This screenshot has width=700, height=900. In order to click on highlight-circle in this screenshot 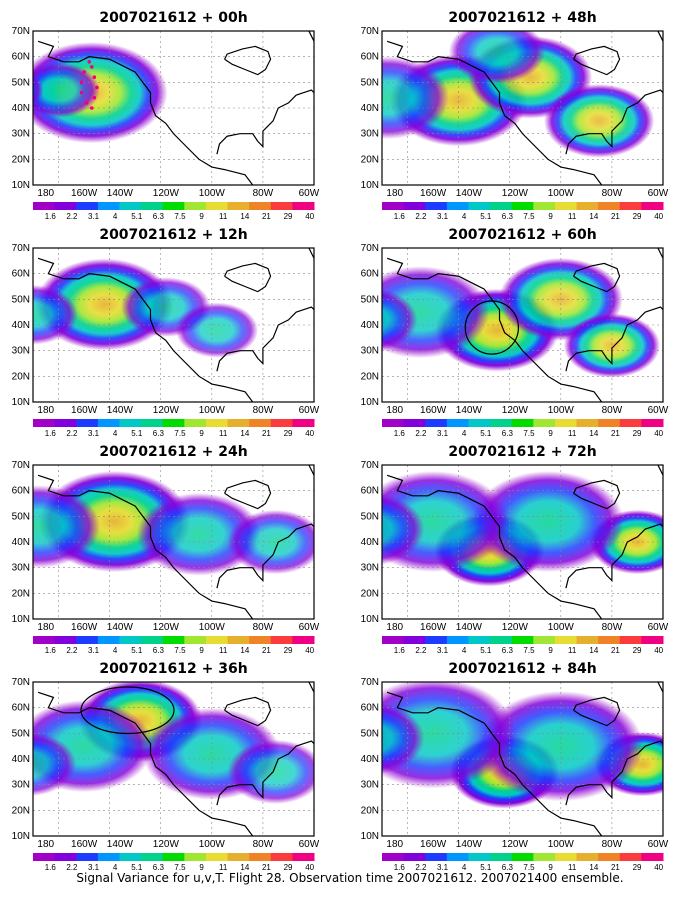, I will do `click(127, 710)`.